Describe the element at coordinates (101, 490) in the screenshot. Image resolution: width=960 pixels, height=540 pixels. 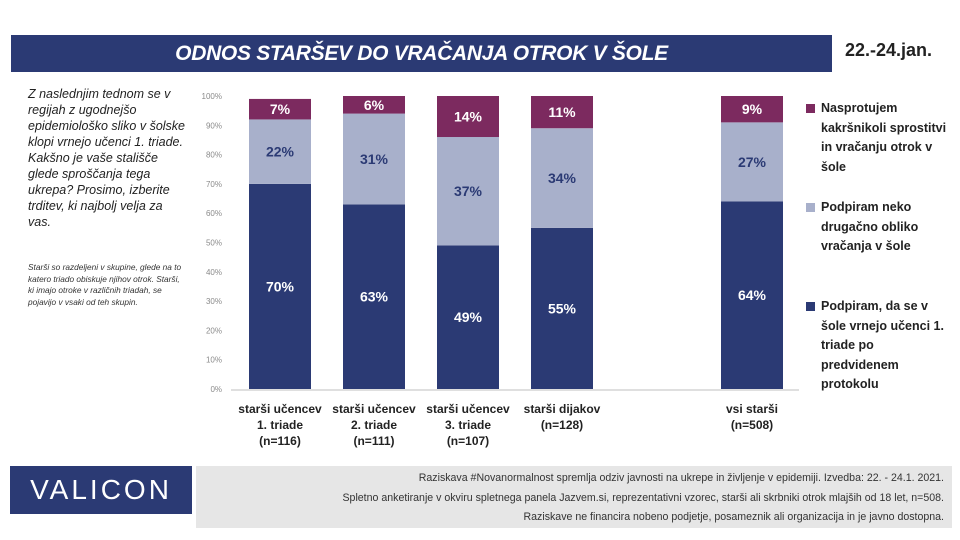
I see `valicon-logo: VALICON` at that location.